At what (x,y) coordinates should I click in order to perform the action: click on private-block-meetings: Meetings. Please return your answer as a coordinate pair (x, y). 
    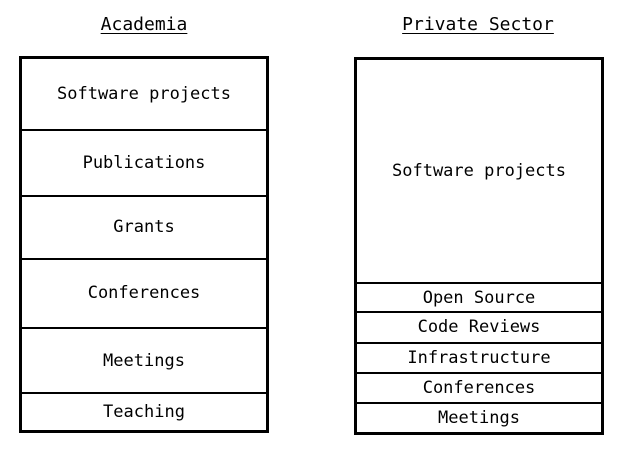
    Looking at the image, I should click on (479, 416).